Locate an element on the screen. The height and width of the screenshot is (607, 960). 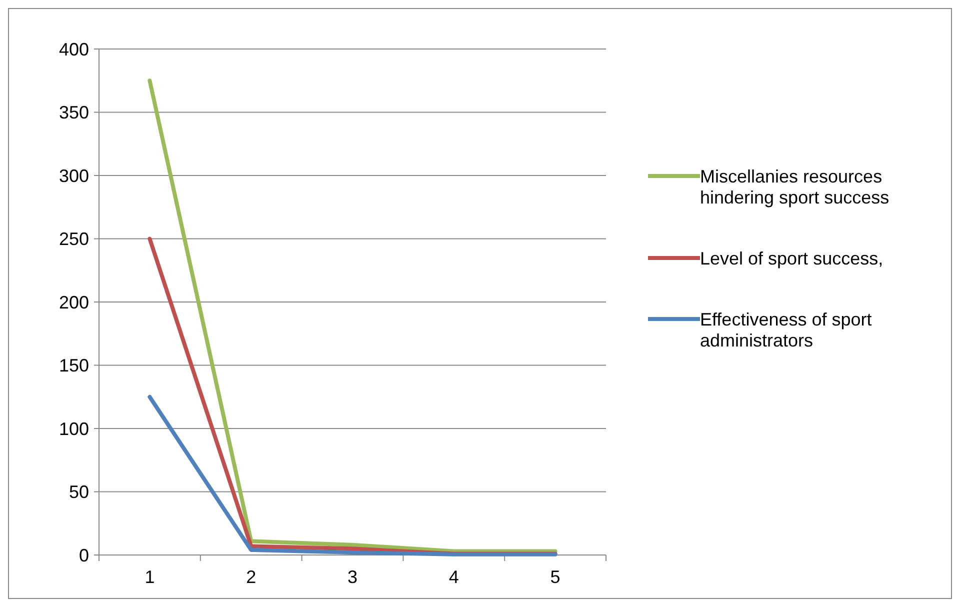
y-tick-label: 200 is located at coordinates (73, 302).